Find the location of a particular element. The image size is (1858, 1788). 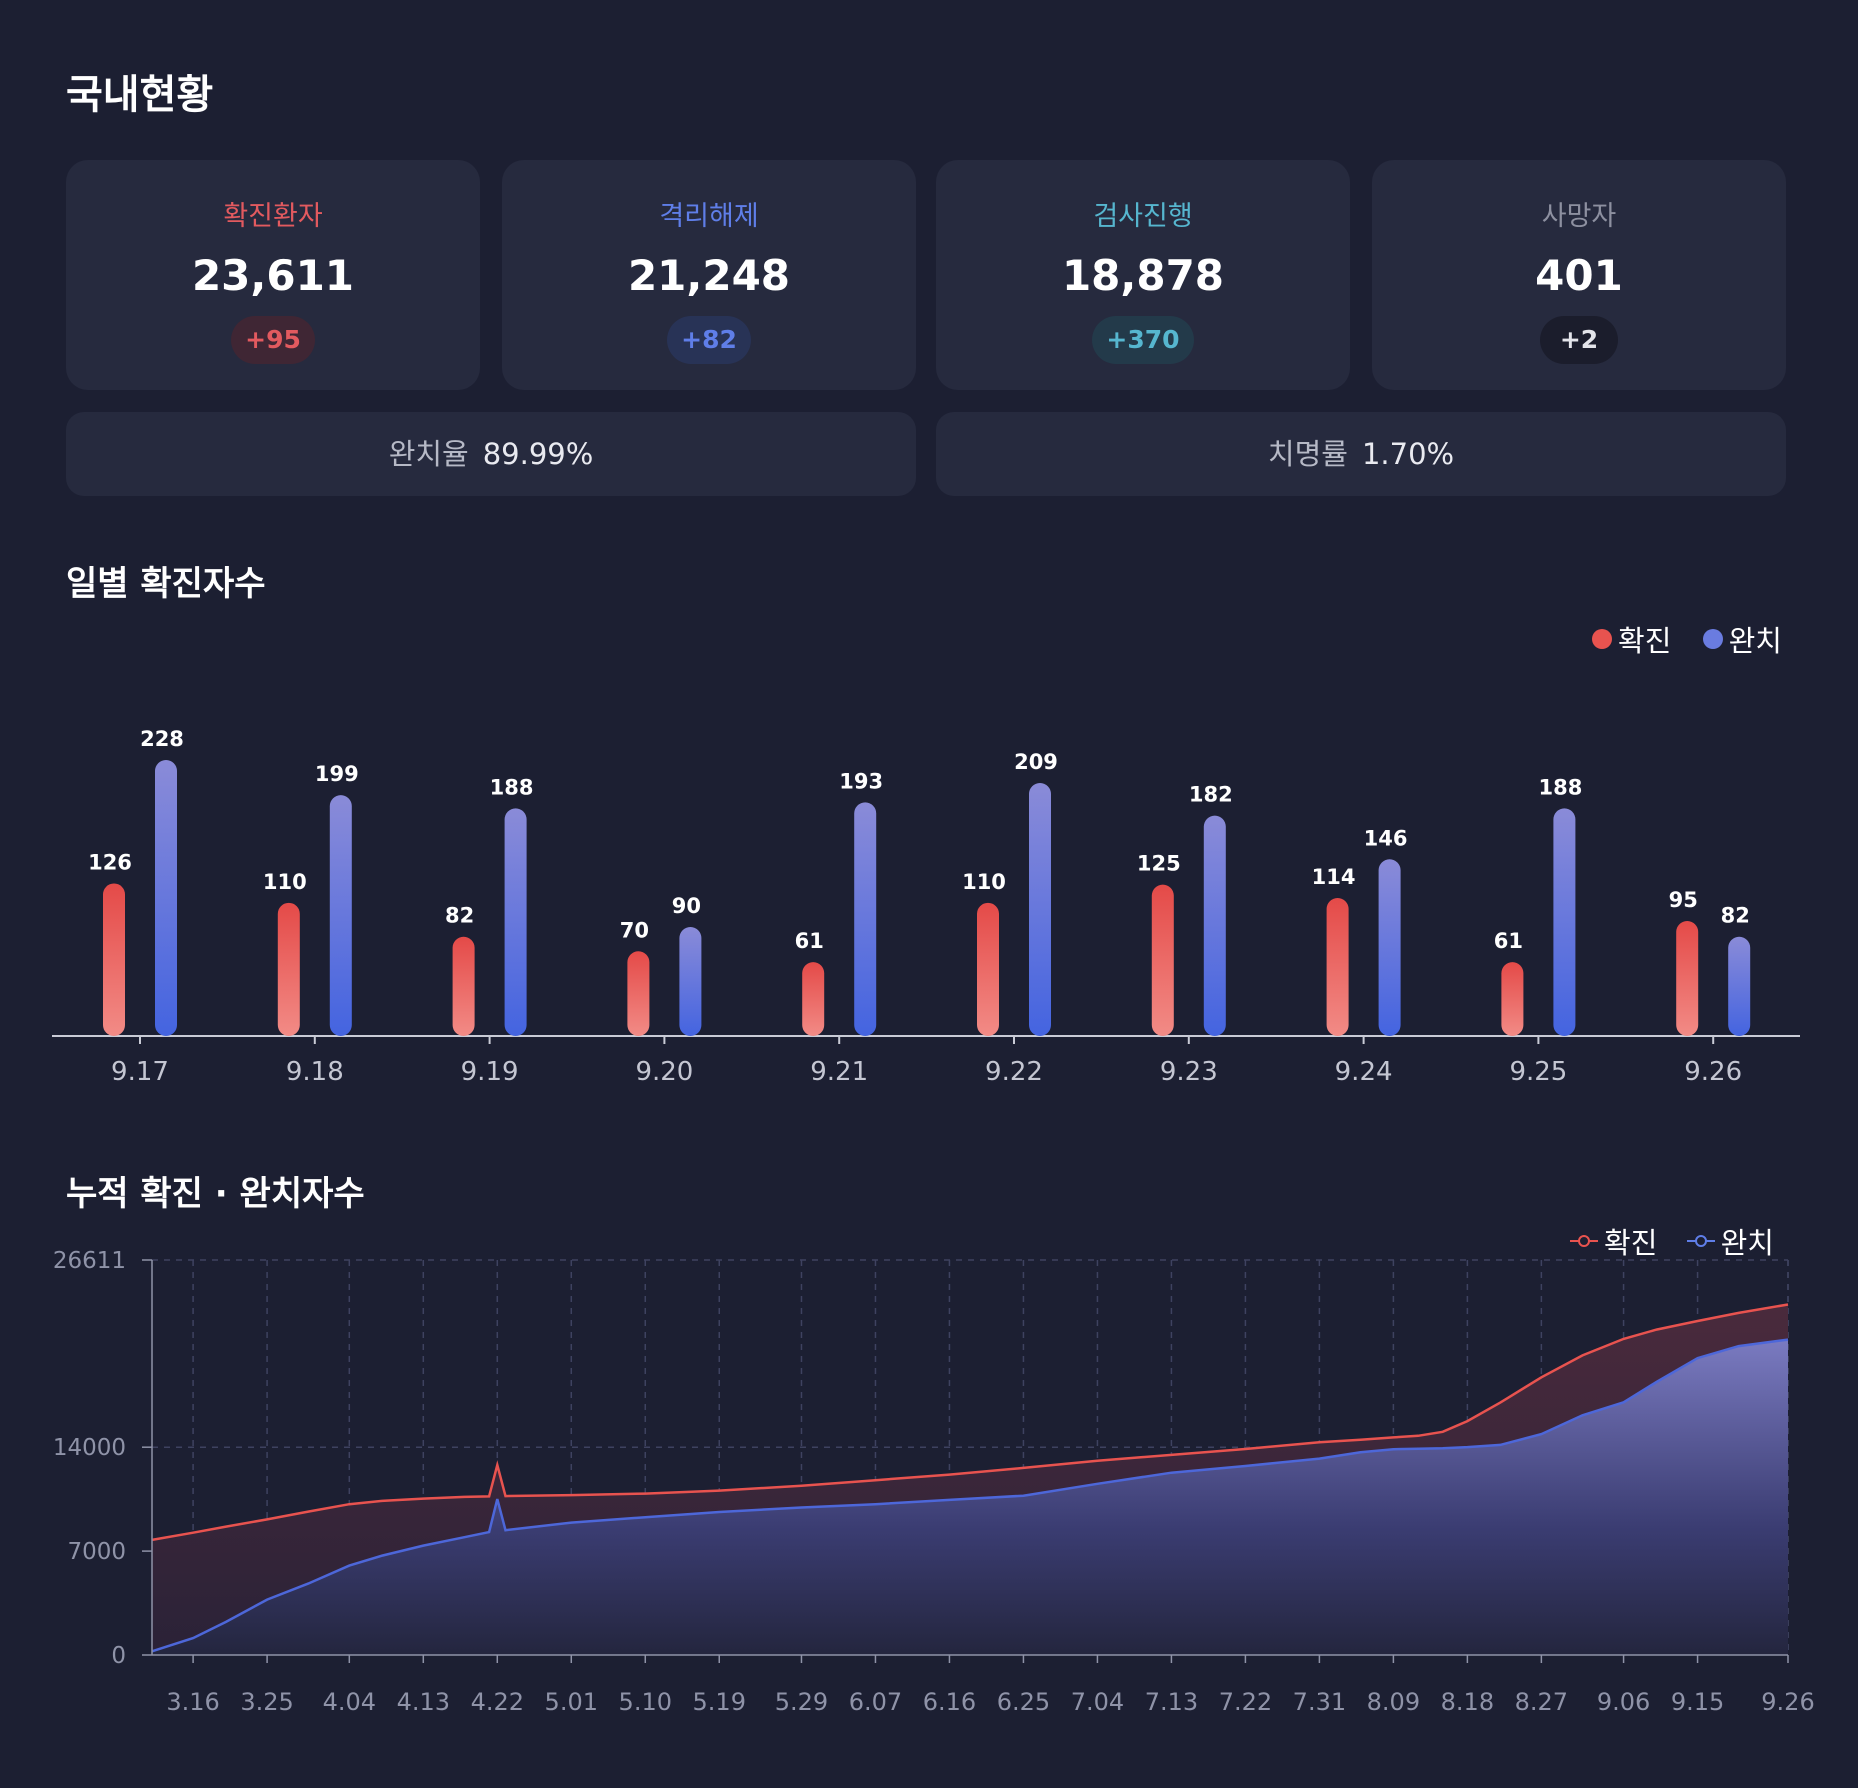

stat-delta-badge: +95 is located at coordinates (273, 340).